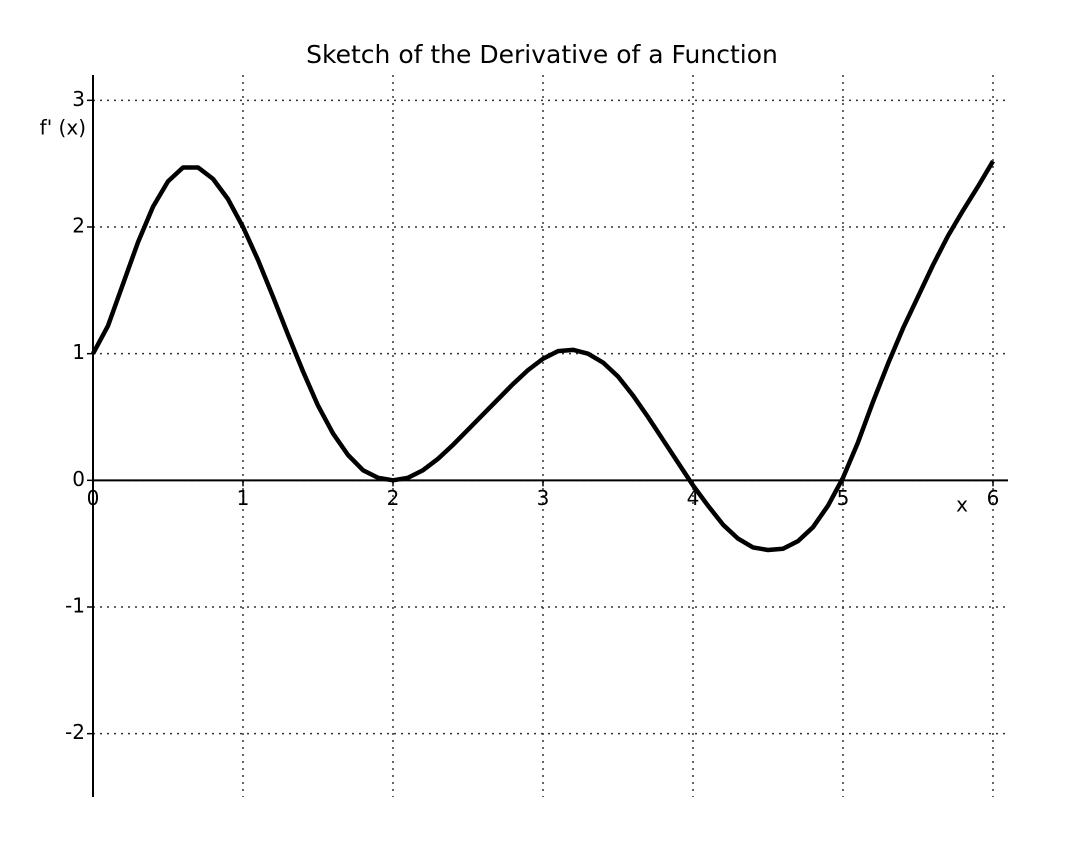  Describe the element at coordinates (75, 606) in the screenshot. I see `y-tick-label: -1` at that location.